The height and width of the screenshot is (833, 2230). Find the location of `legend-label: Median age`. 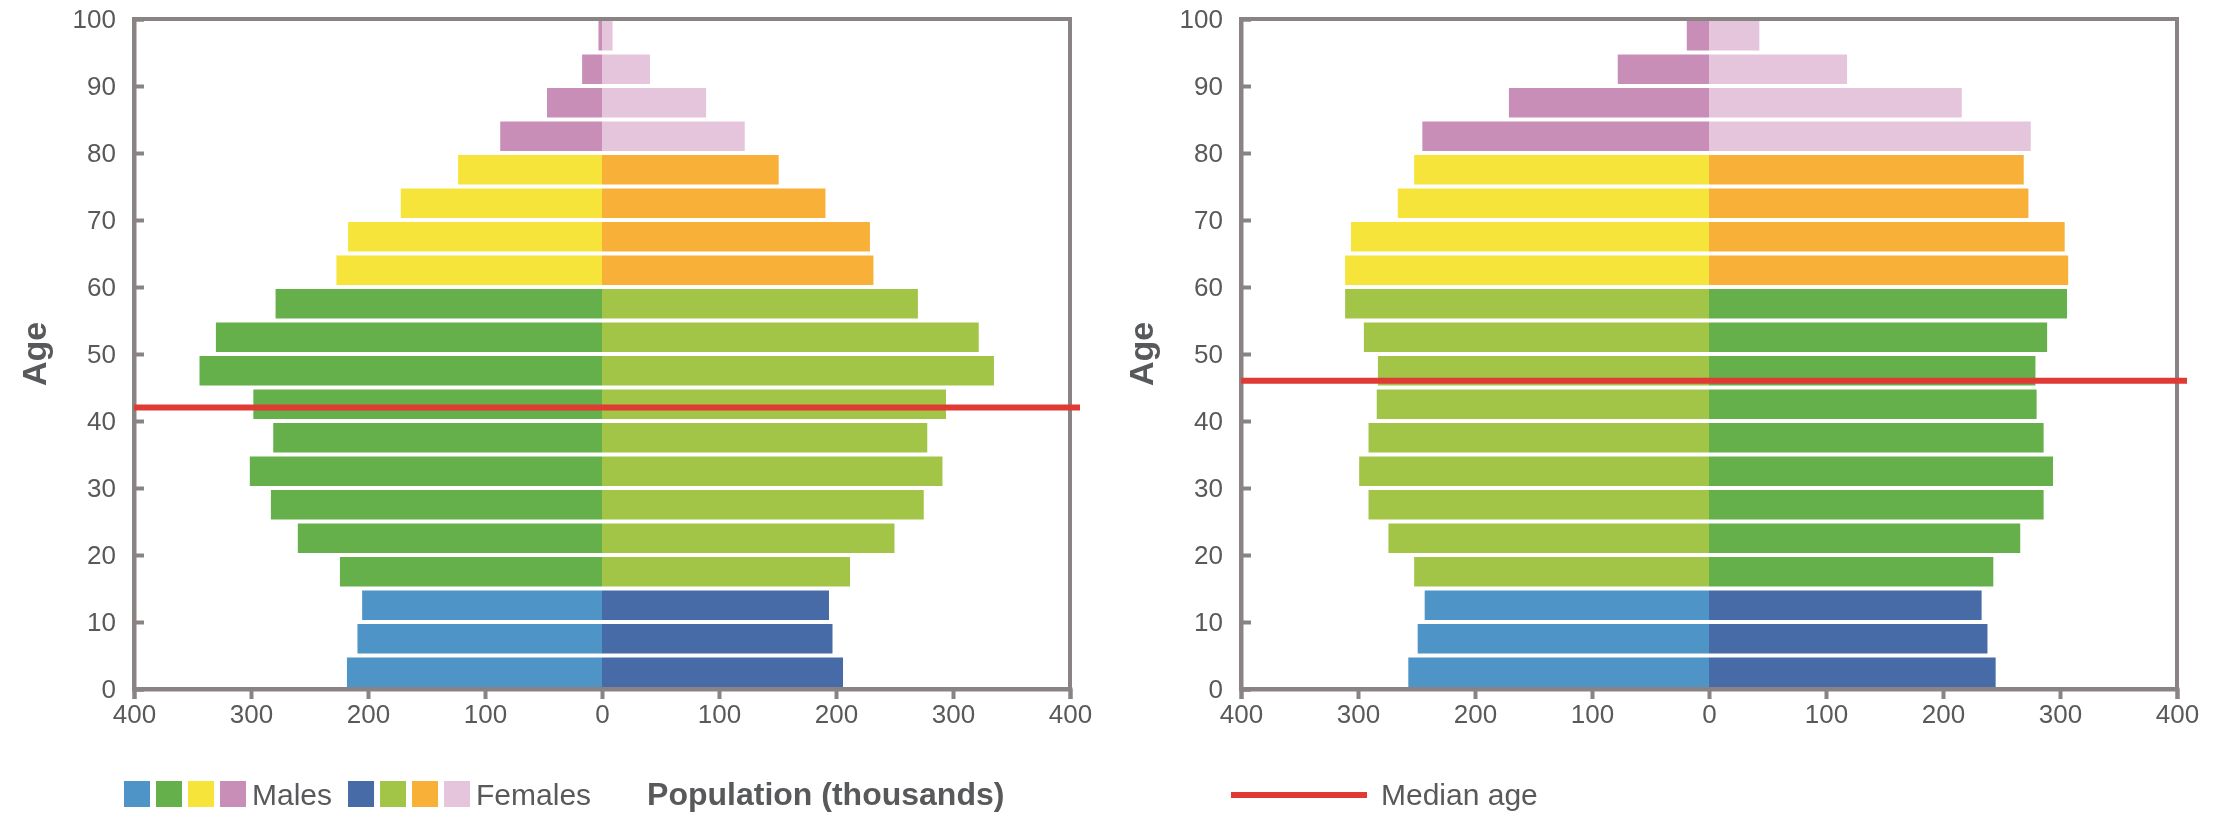

legend-label: Median age is located at coordinates (1459, 794).